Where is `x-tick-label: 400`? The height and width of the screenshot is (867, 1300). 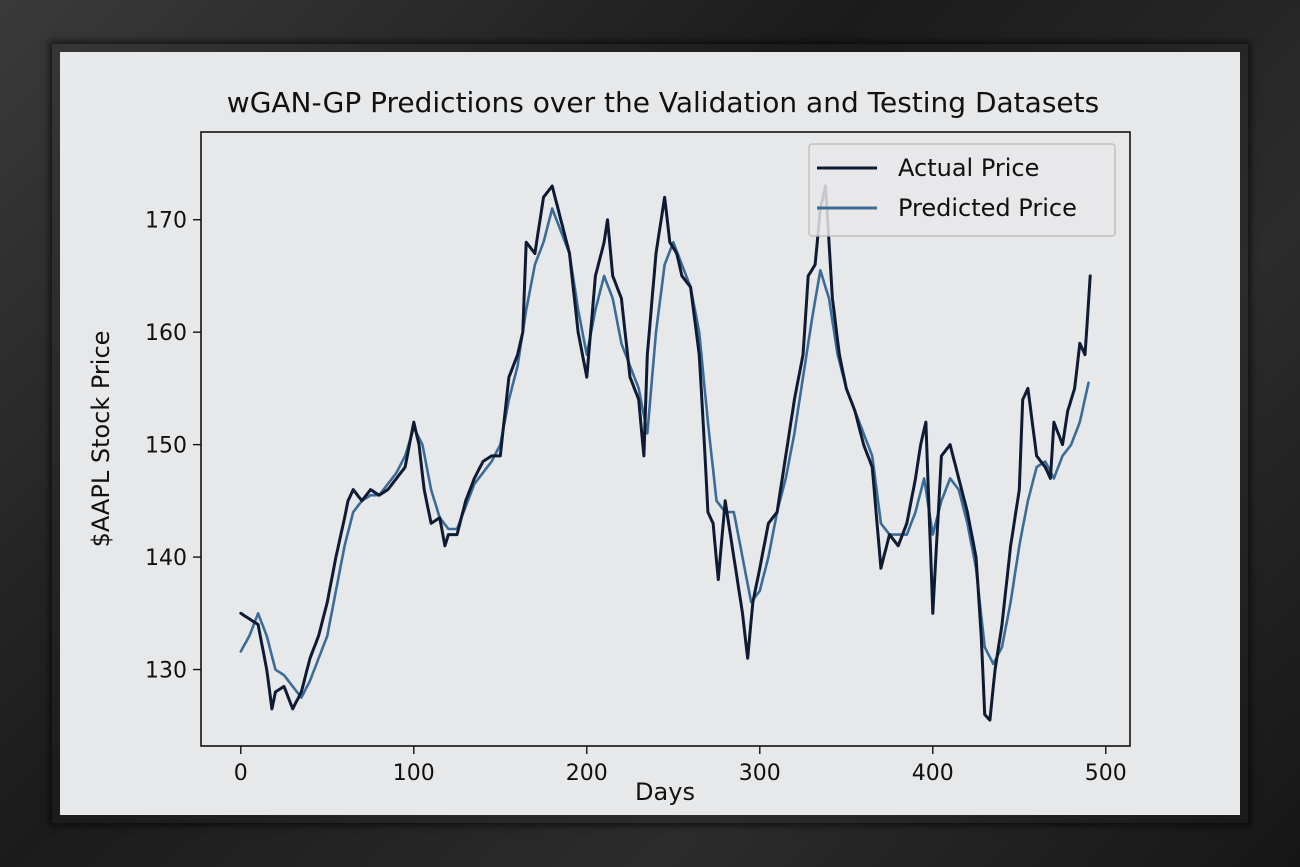
x-tick-label: 400 is located at coordinates (933, 773).